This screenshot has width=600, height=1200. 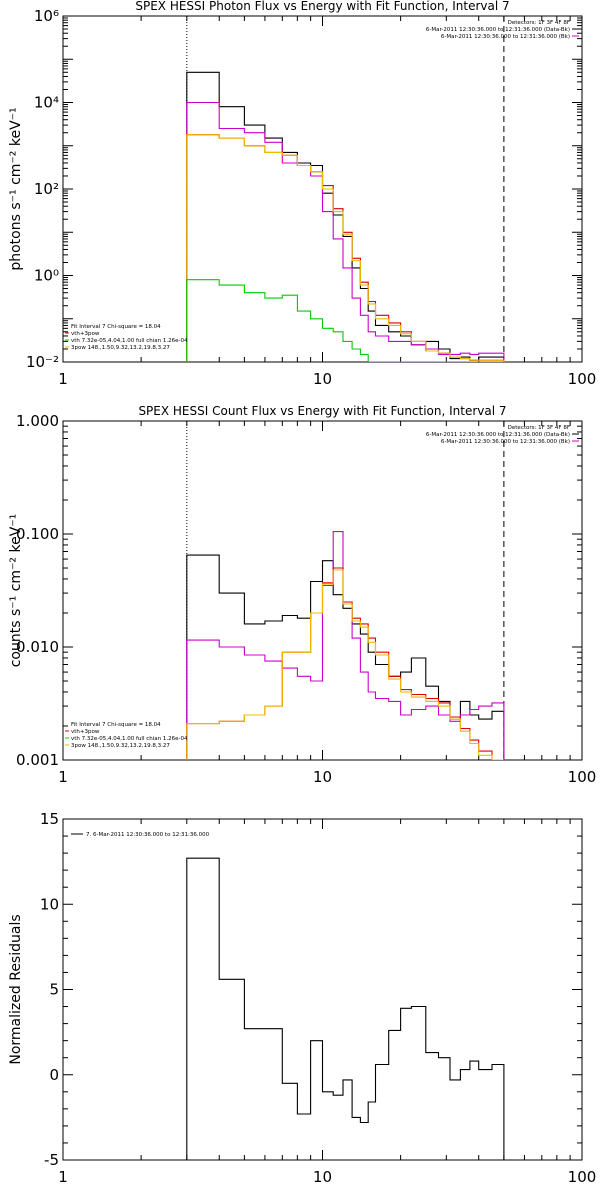 What do you see at coordinates (37, 760) in the screenshot?
I see `y-tick-label: 0.001` at bounding box center [37, 760].